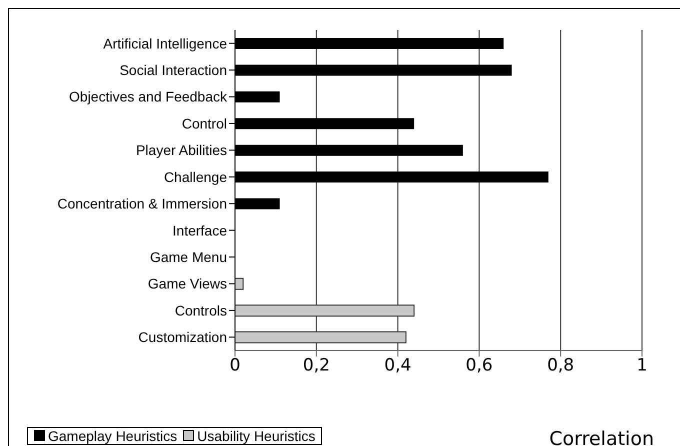 This screenshot has width=680, height=446. I want to click on y-tick-label: Control, so click(204, 123).